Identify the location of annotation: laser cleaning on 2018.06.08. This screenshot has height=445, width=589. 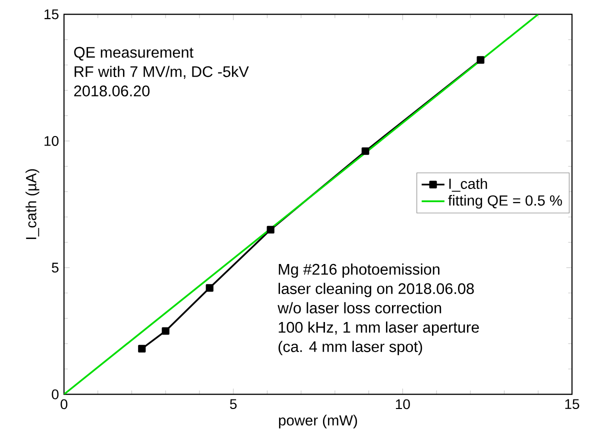
(376, 290).